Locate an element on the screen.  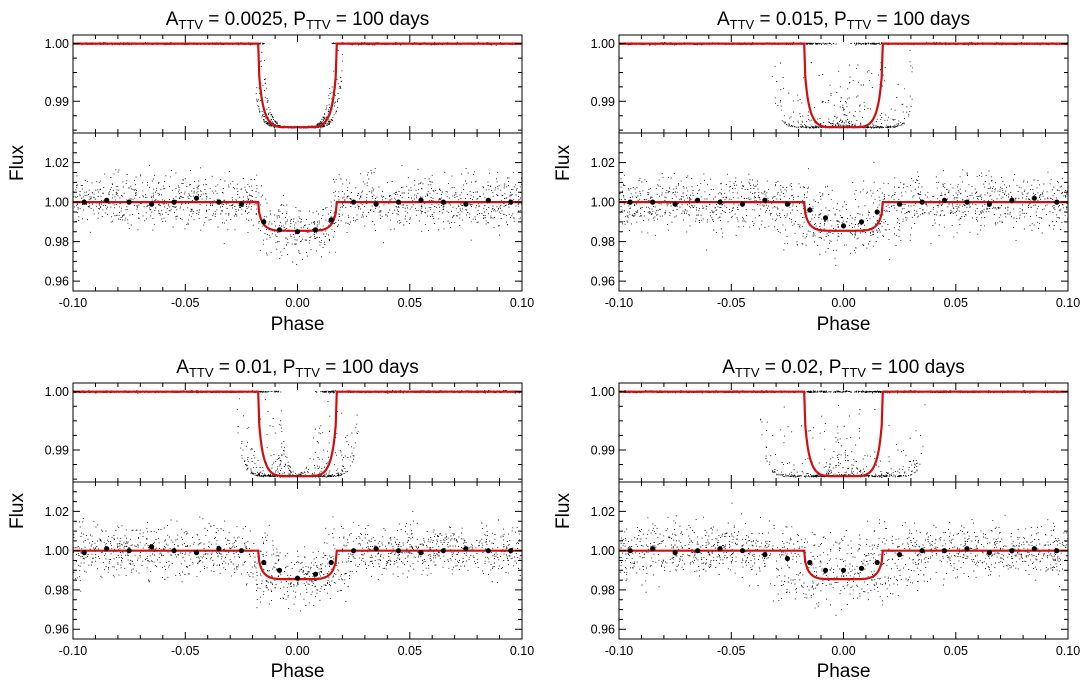
y-axis-label: Flux is located at coordinates (17, 163).